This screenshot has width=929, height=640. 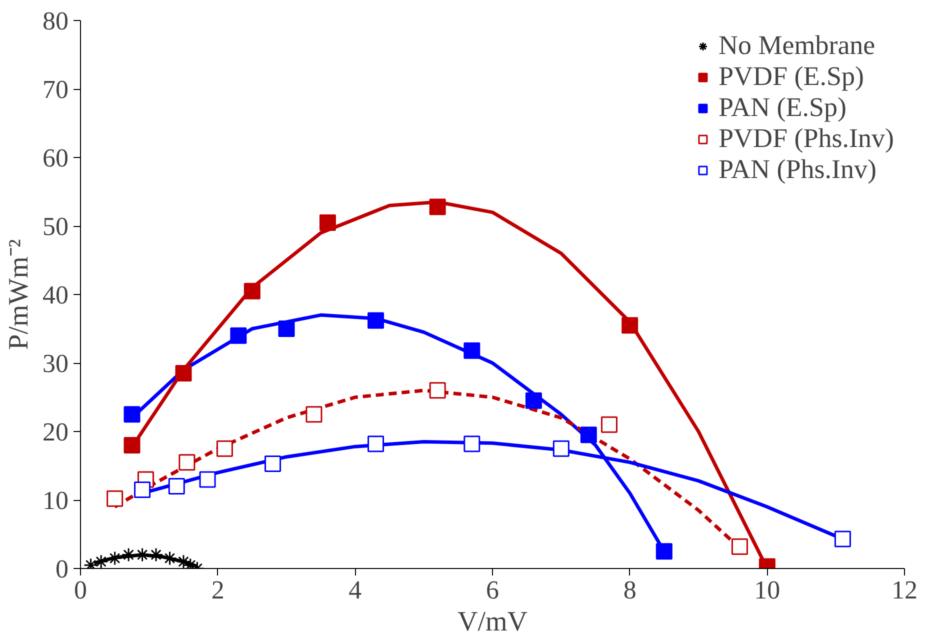 What do you see at coordinates (80, 590) in the screenshot?
I see `x-tick-label: 0` at bounding box center [80, 590].